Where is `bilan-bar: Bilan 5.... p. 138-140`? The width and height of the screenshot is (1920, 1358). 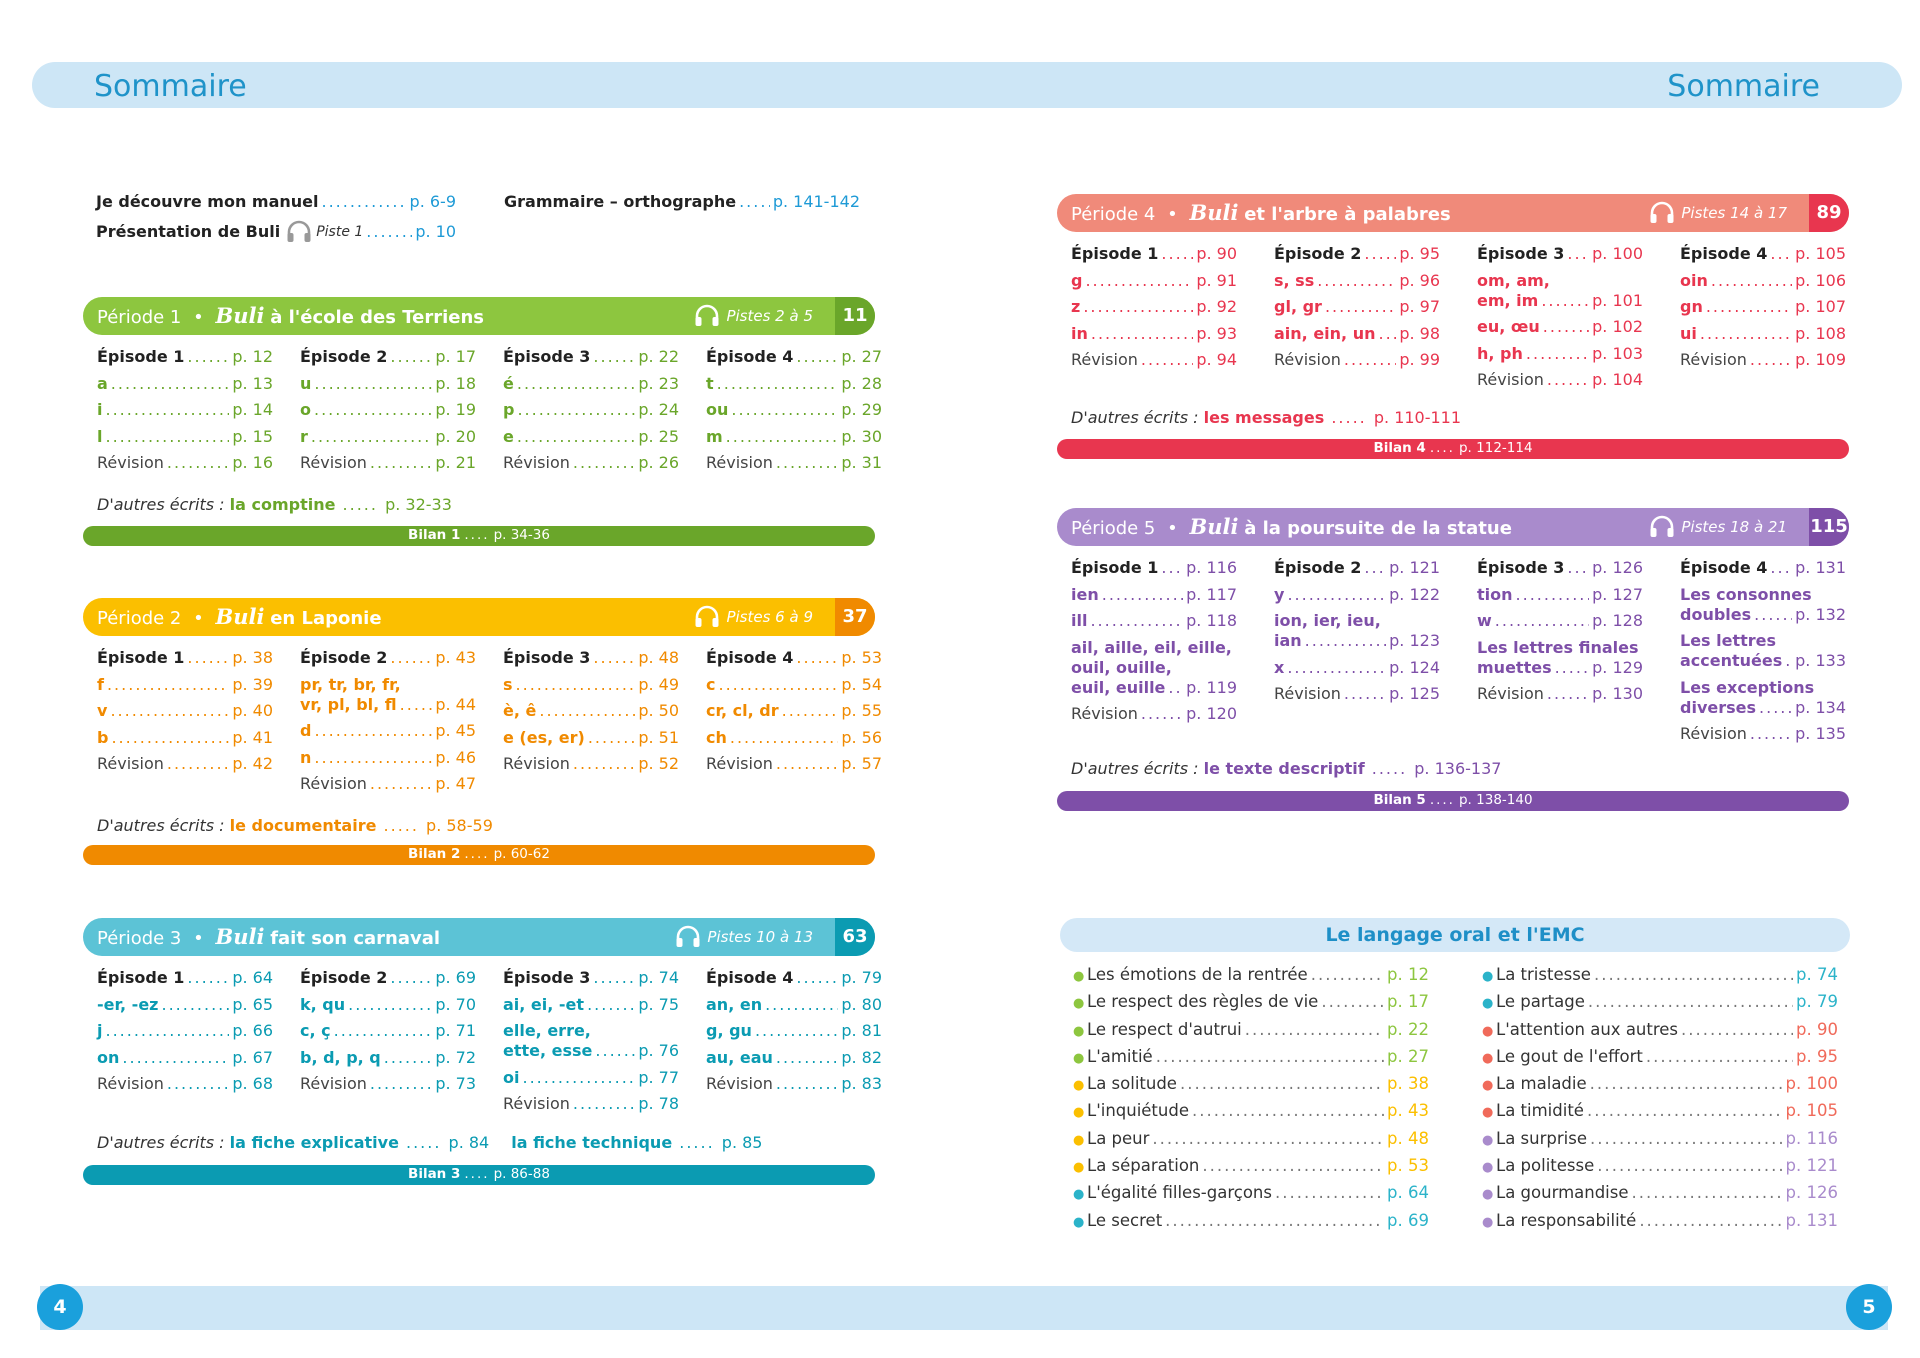
bilan-bar: Bilan 5.... p. 138-140 is located at coordinates (1453, 801).